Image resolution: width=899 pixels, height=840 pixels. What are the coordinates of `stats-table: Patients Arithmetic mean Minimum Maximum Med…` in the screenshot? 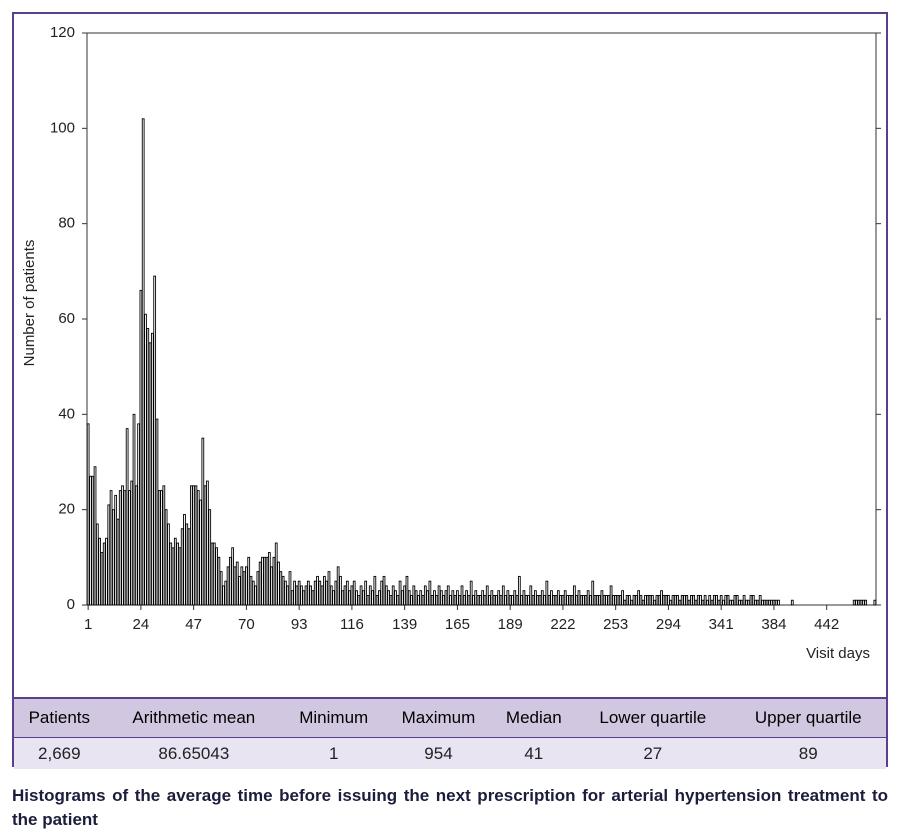 It's located at (450, 733).